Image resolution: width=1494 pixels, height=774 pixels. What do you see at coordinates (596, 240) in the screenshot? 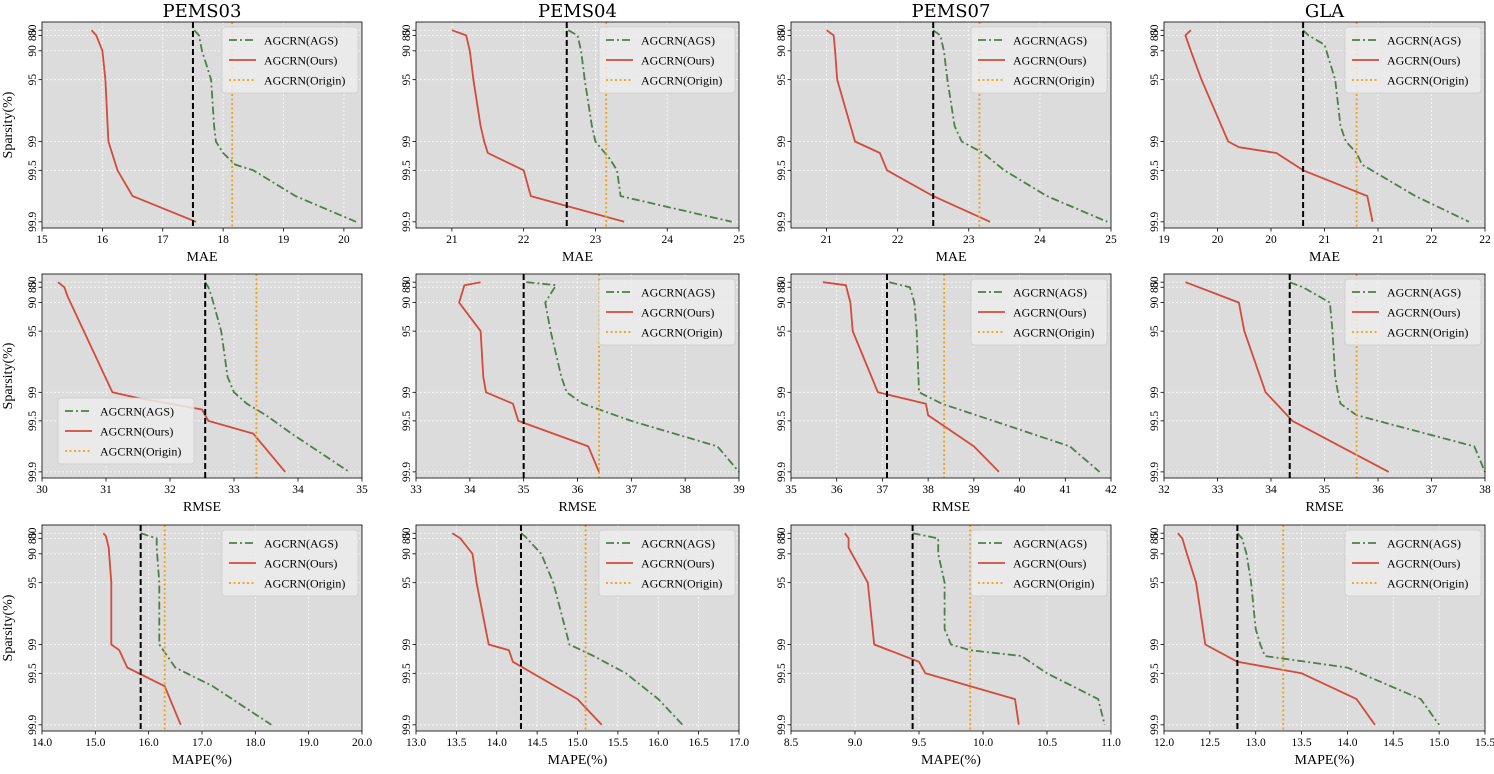
I see `x-tick-label: 23` at bounding box center [596, 240].